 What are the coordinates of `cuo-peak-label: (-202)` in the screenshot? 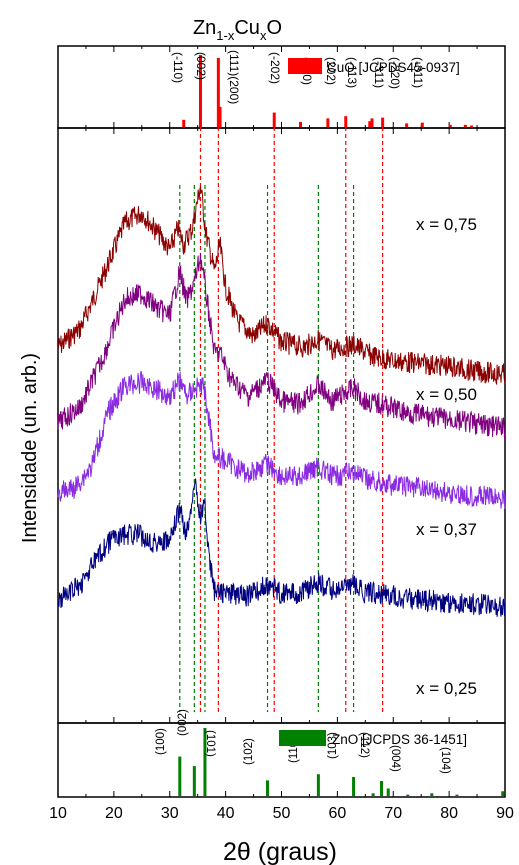 It's located at (275, 68).